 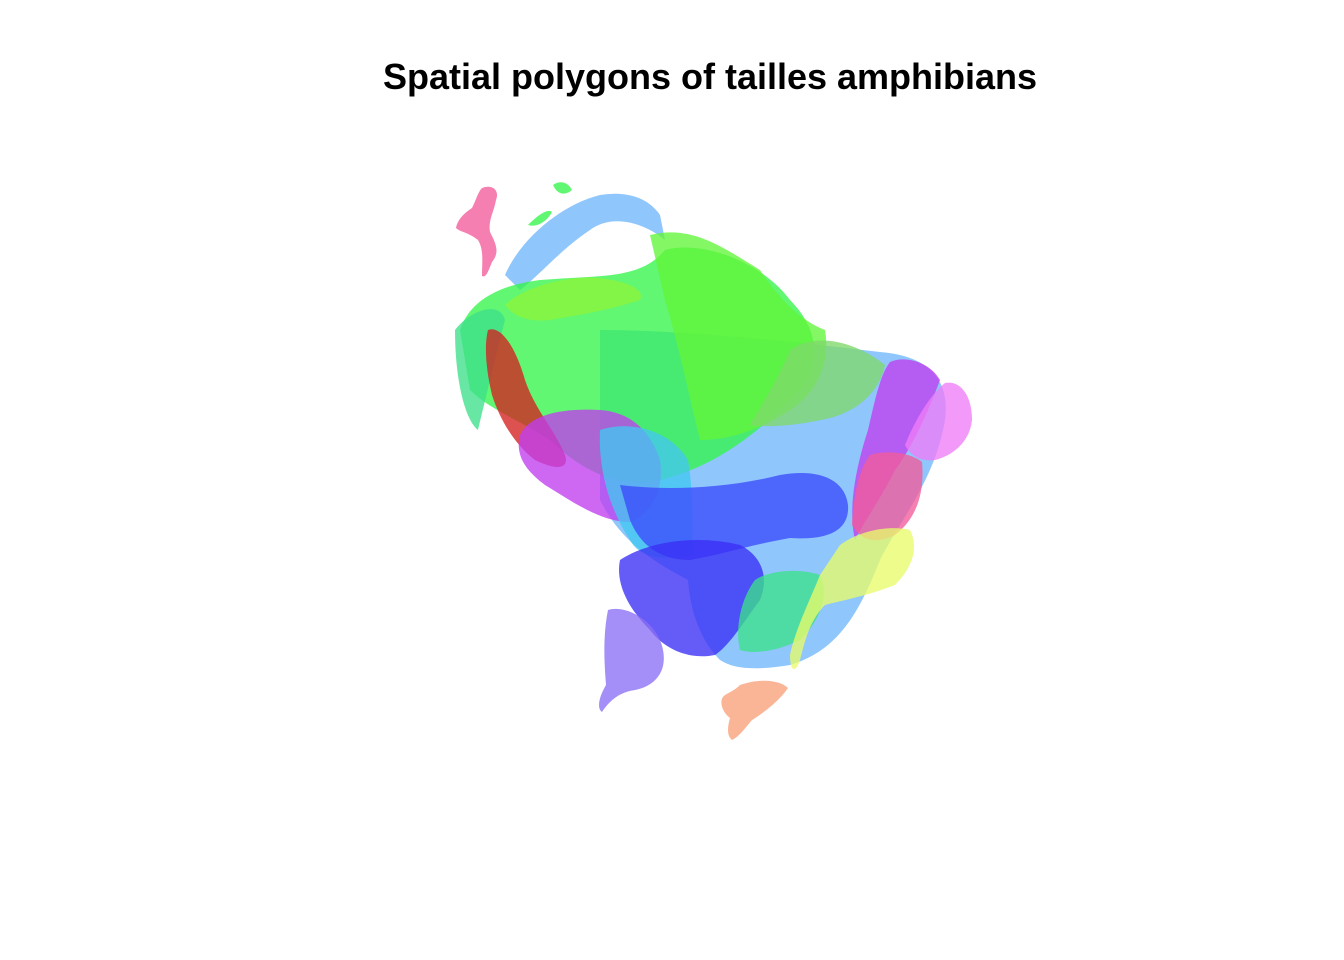 What do you see at coordinates (573, 299) in the screenshot?
I see `range-polygon-lime-band` at bounding box center [573, 299].